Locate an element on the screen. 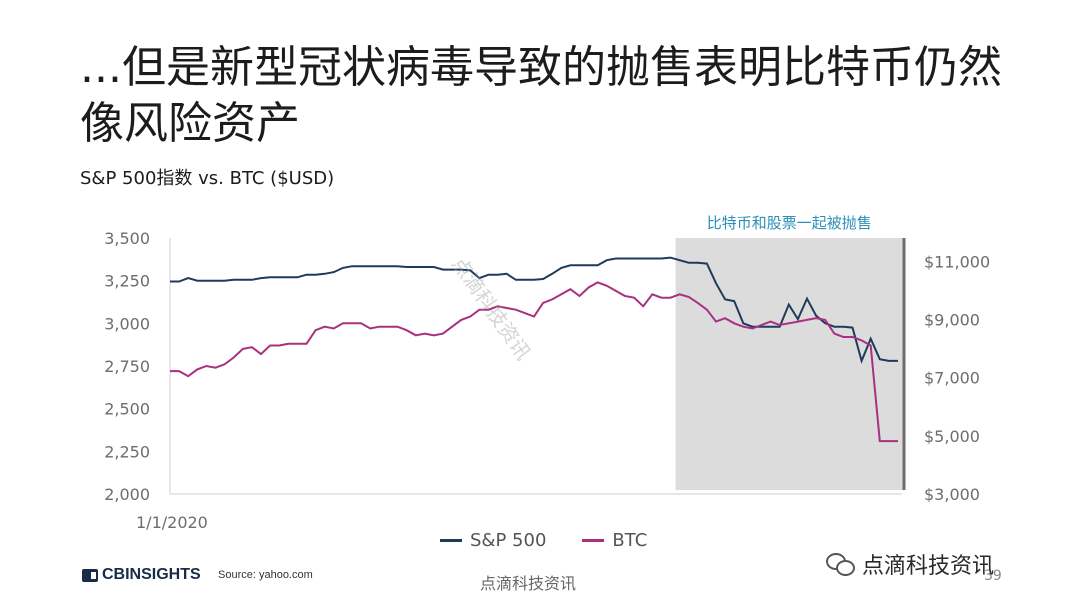 The height and width of the screenshot is (611, 1080). source-note: Source: yahoo.com is located at coordinates (265, 575).